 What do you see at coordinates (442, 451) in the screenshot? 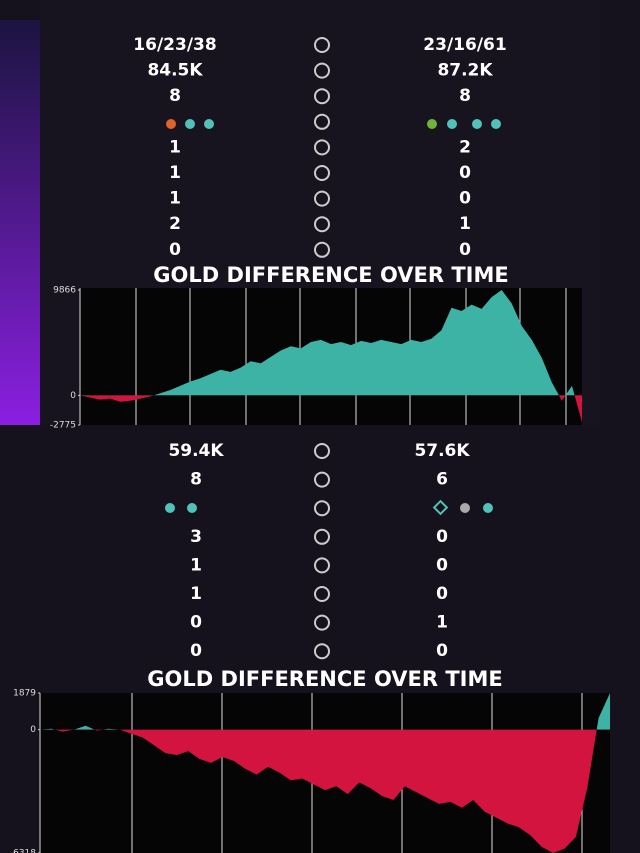
I see `right-stat: 57.6K` at bounding box center [442, 451].